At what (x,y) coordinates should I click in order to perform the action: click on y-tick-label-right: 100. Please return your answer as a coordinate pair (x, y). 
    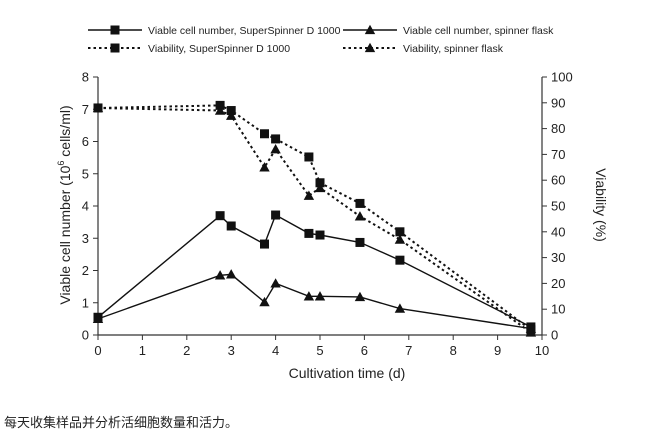
    Looking at the image, I should click on (562, 77).